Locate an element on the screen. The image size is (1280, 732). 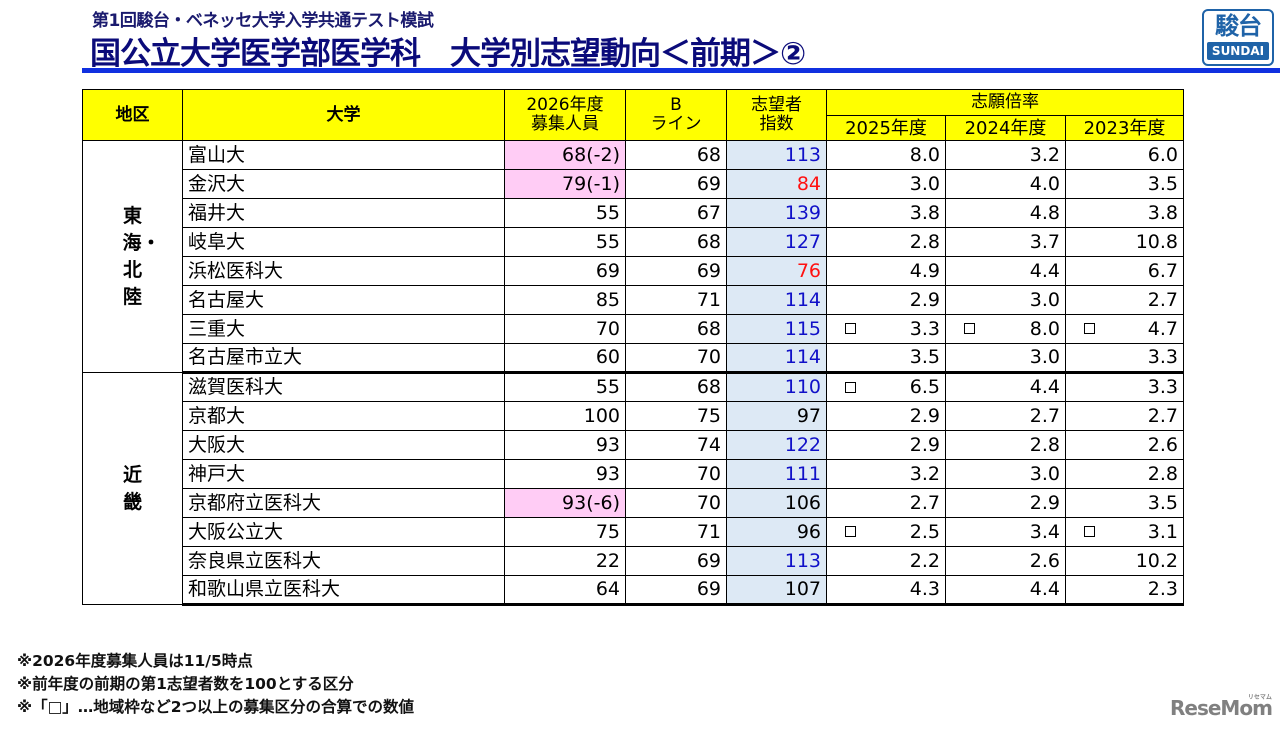
ratio-2025-value: 4.9 is located at coordinates (924, 270).